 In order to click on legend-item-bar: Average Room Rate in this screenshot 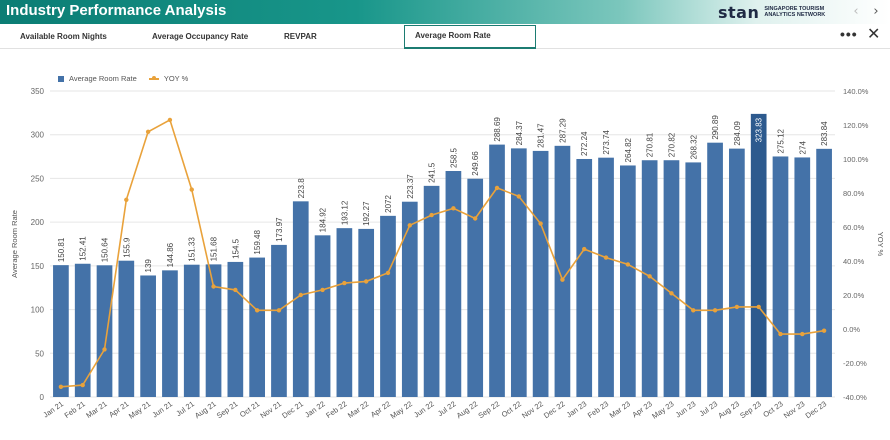, I will do `click(97, 78)`.